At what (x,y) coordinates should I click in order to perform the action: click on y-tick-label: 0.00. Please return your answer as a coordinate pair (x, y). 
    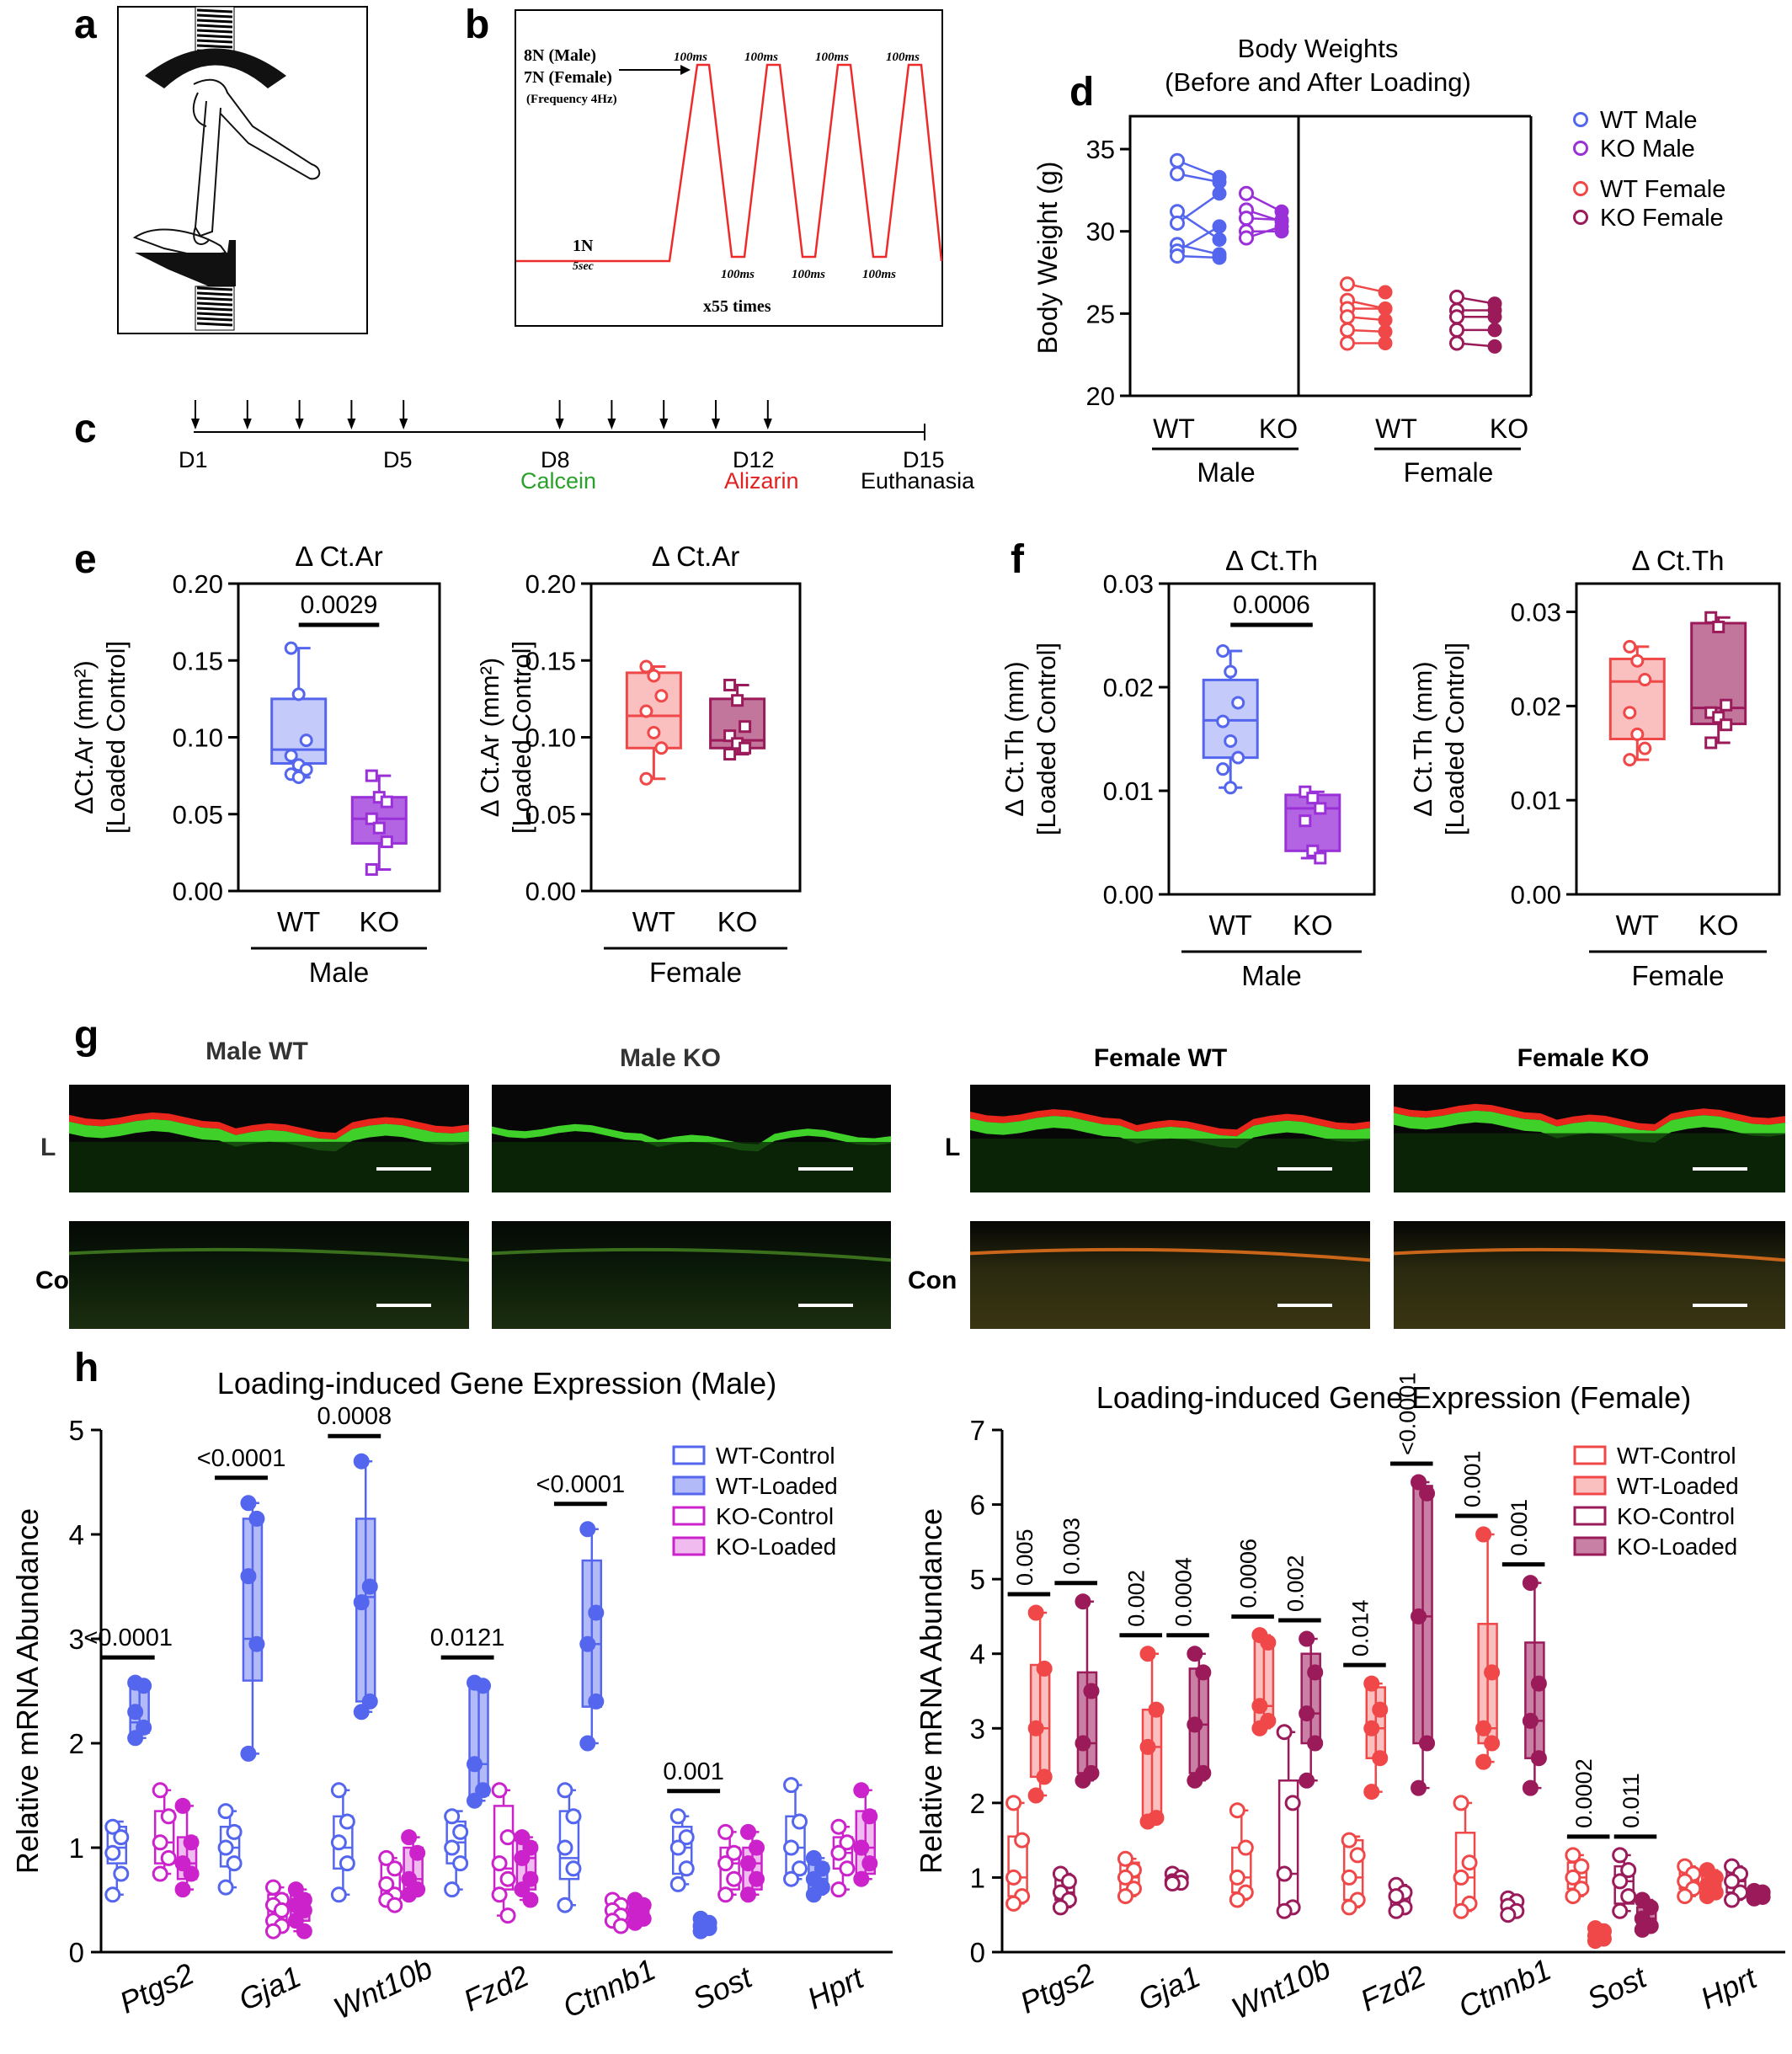
    Looking at the image, I should click on (550, 891).